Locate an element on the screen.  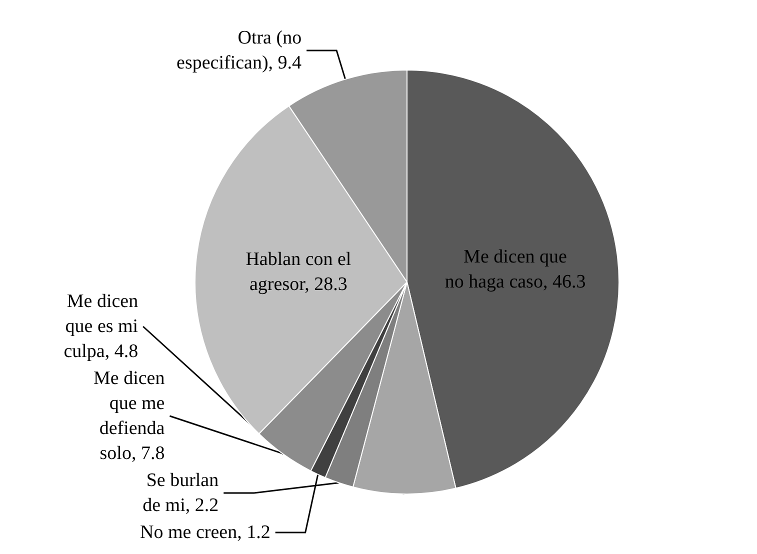
slice-label: Me dicen que me defienda solo, 7.8 is located at coordinates (129, 416).